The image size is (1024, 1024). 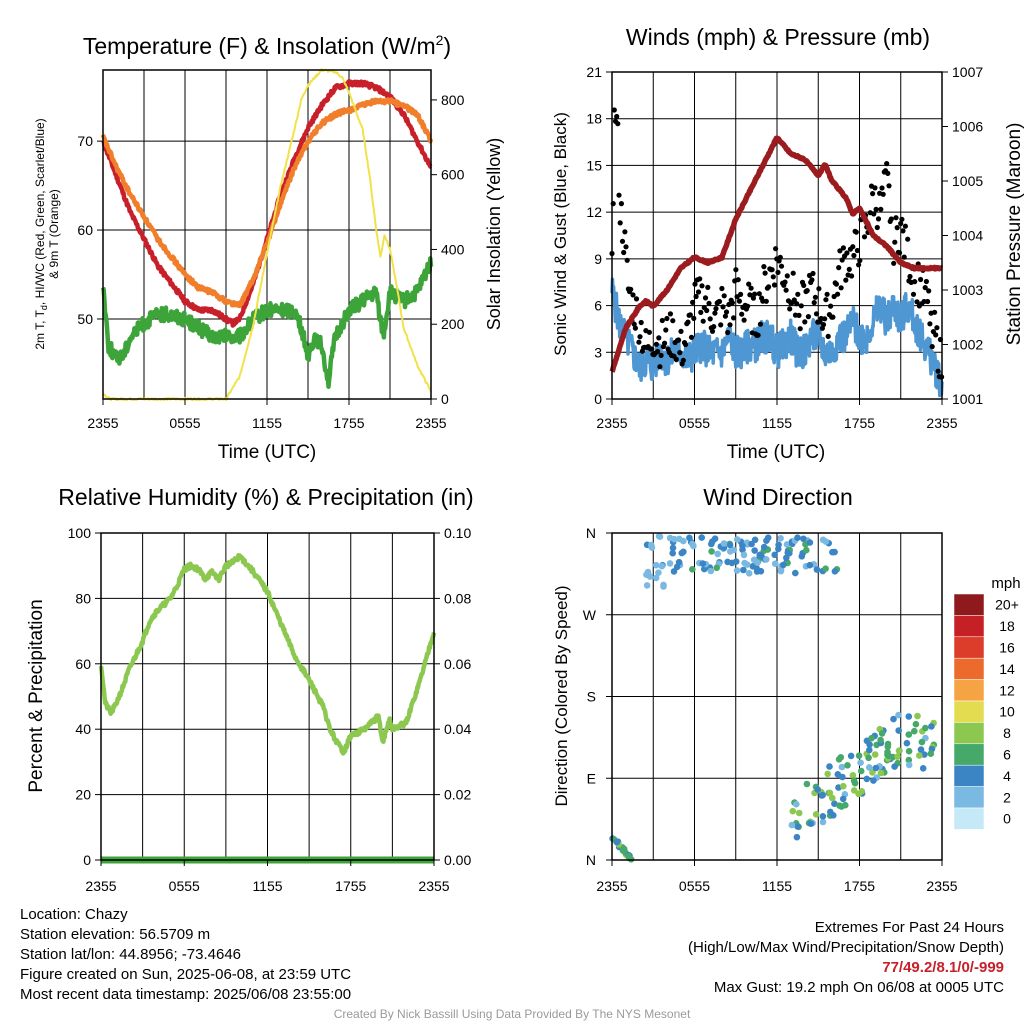 What do you see at coordinates (83, 598) in the screenshot?
I see `y-tick-label: 80` at bounding box center [83, 598].